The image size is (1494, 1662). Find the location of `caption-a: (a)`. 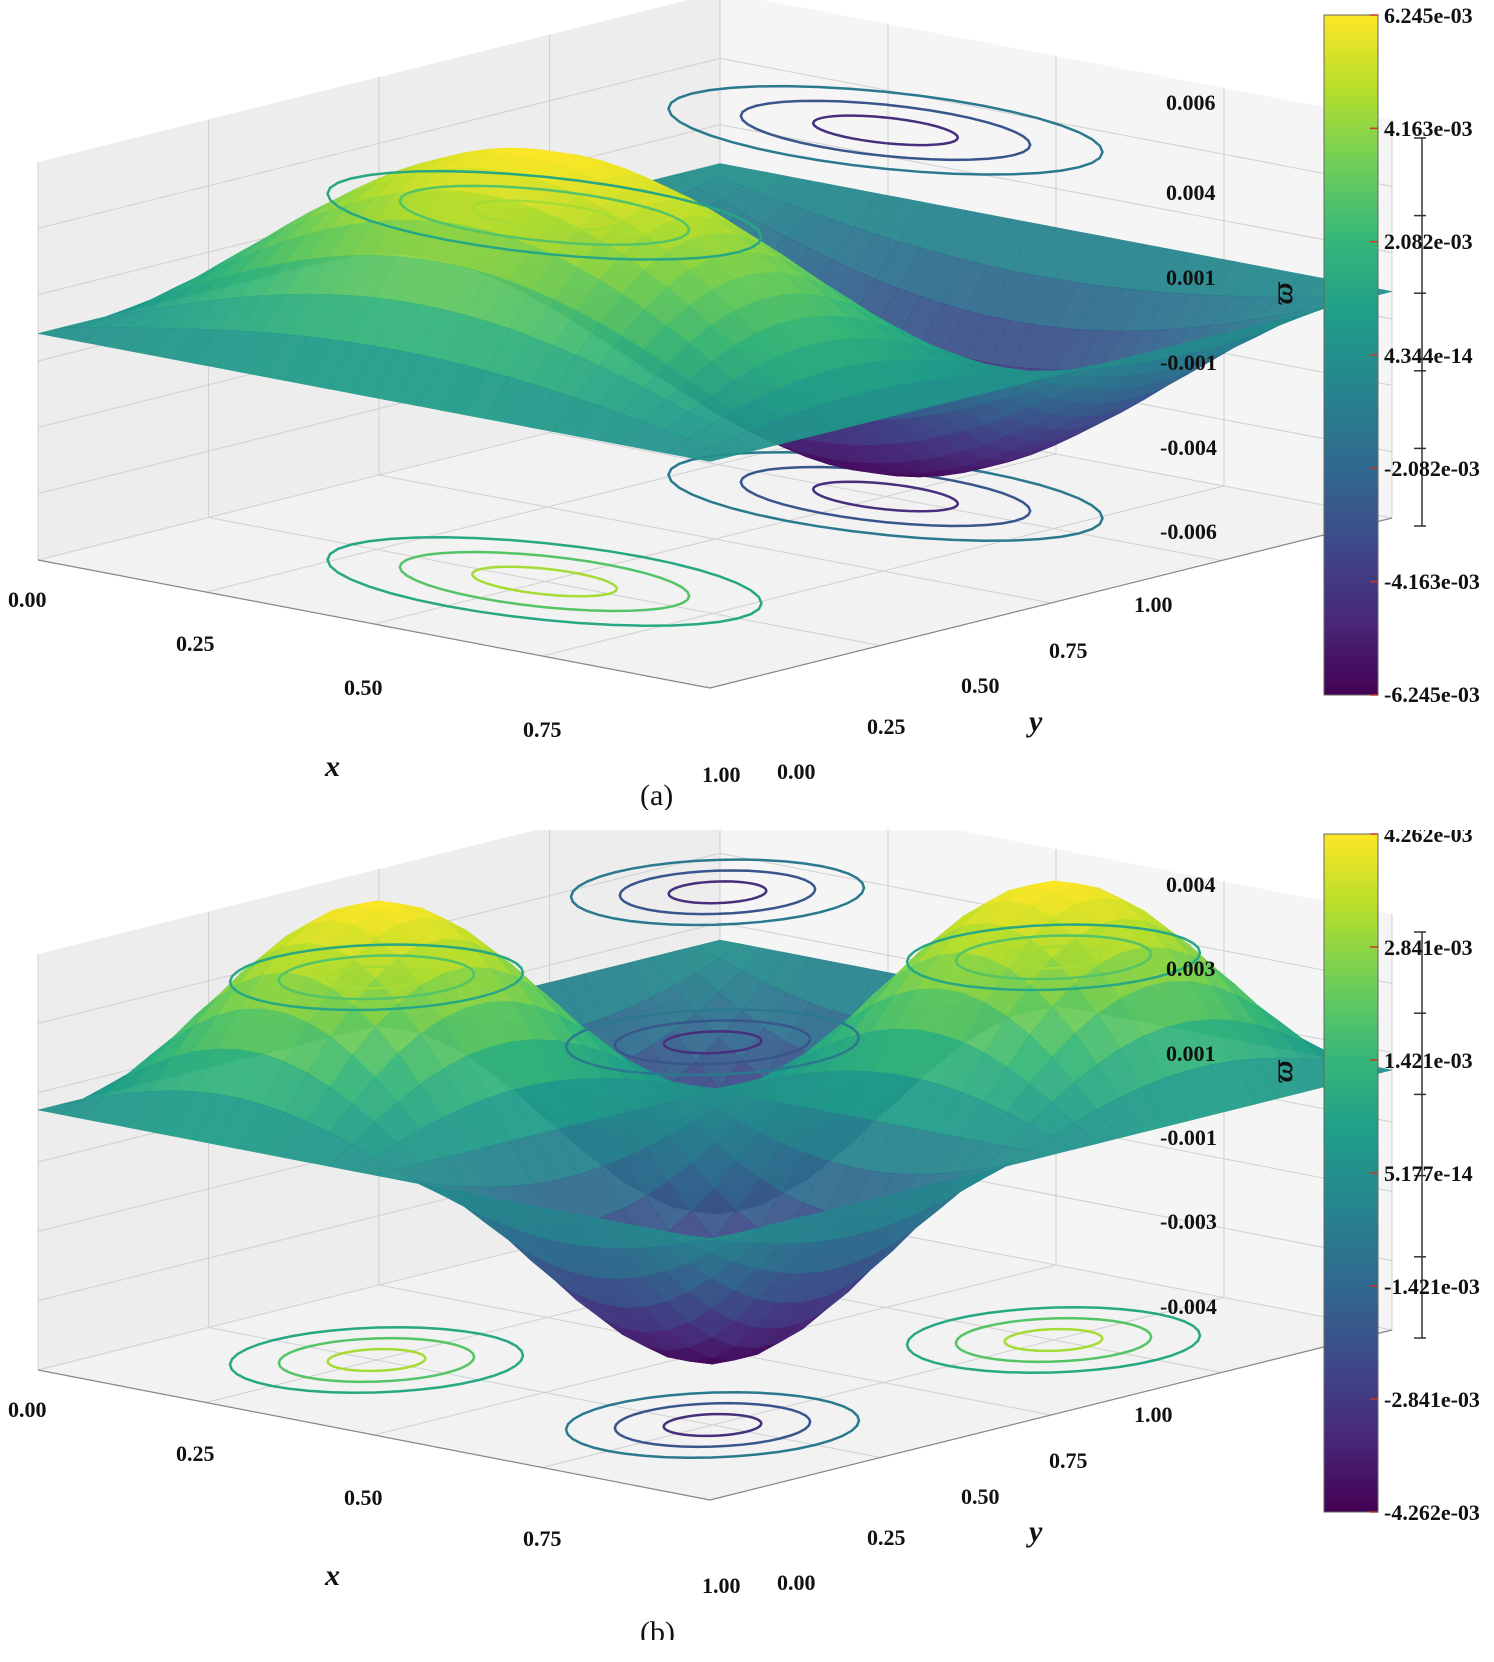

caption-a: (a) is located at coordinates (656, 794).